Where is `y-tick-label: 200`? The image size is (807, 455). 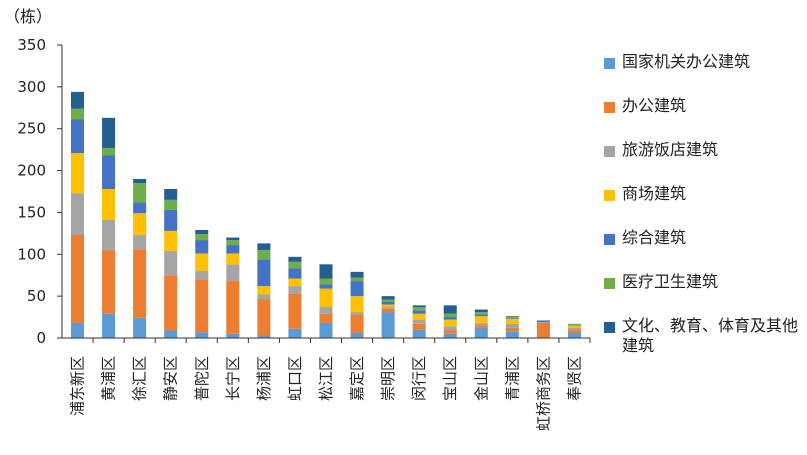 y-tick-label: 200 is located at coordinates (31, 171).